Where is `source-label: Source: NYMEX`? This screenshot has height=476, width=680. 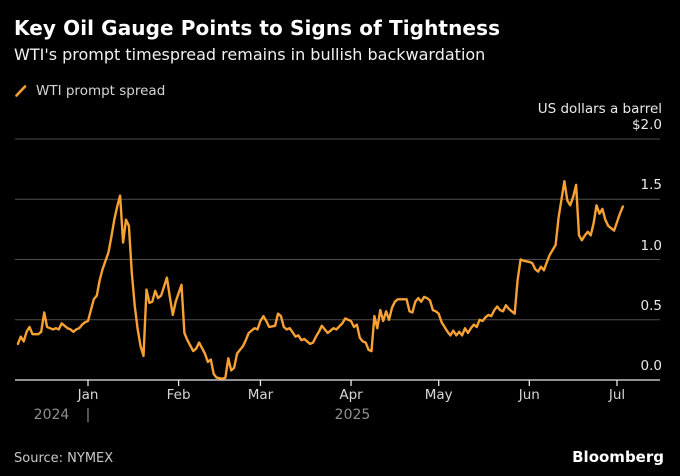
source-label: Source: NYMEX is located at coordinates (64, 458).